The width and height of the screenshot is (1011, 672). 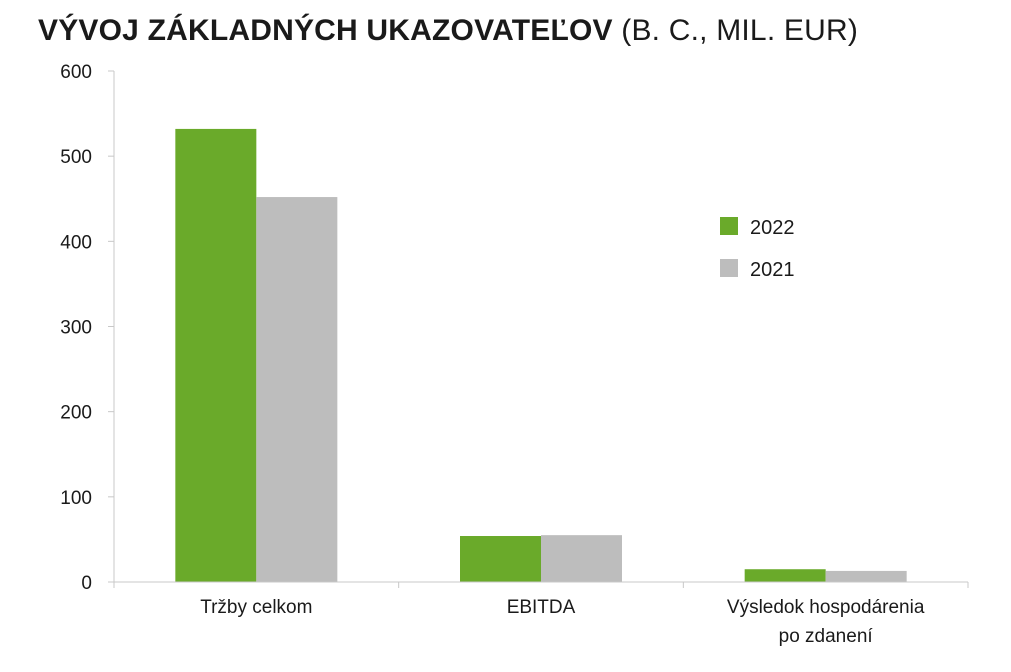 I want to click on category-label: po zdanení, so click(x=826, y=636).